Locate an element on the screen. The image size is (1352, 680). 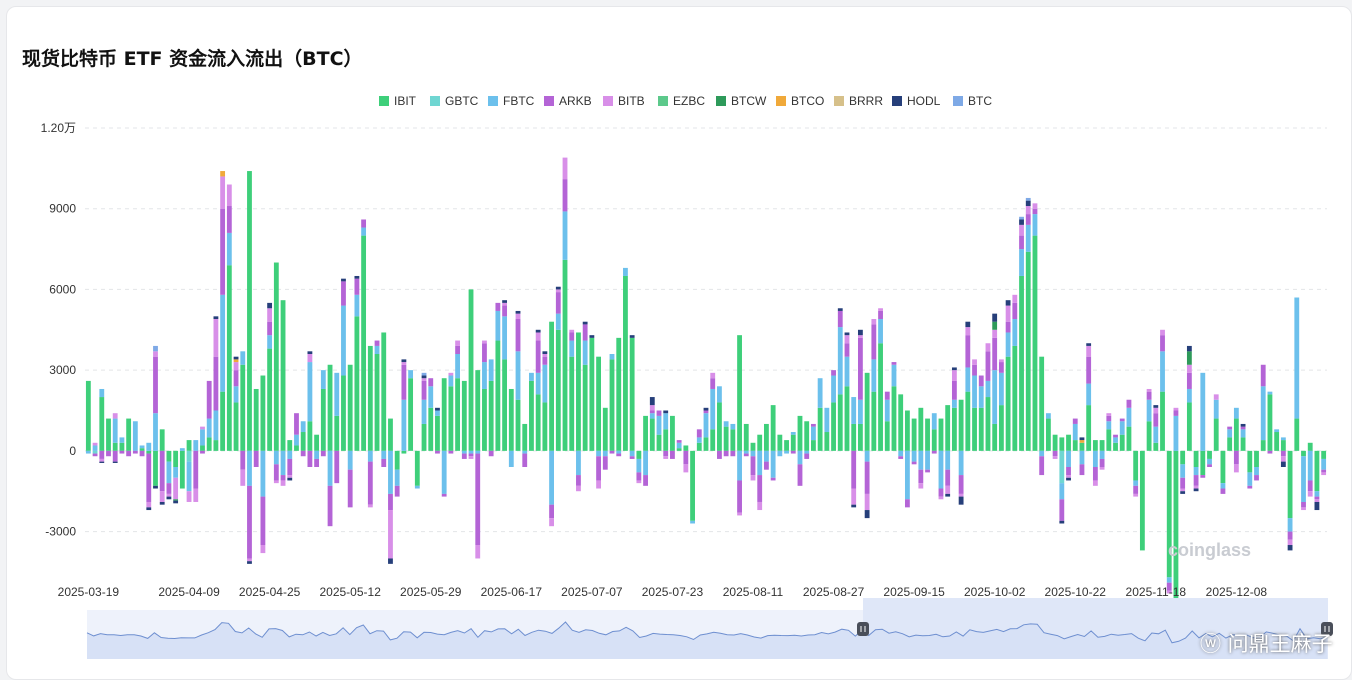
legend-swatch-brrr is located at coordinates (839, 101).